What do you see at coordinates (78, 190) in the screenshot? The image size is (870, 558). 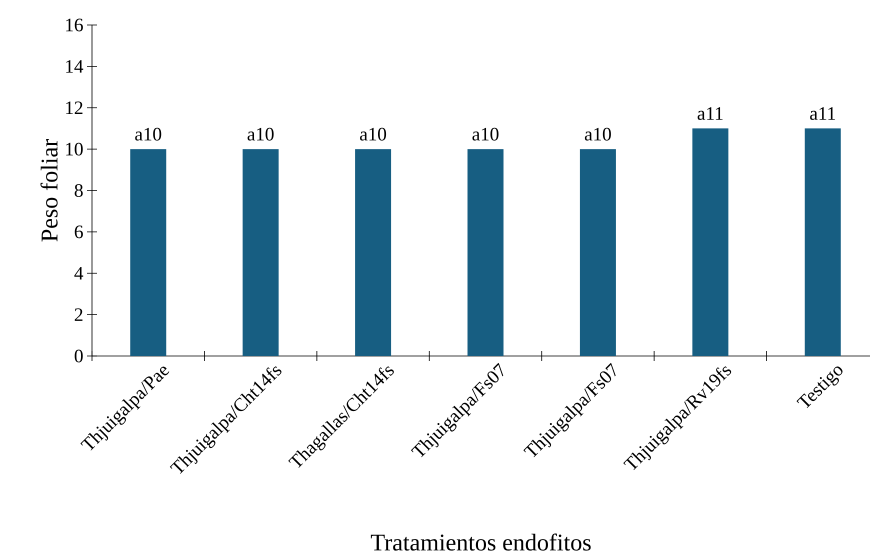 I see `y-tick-label: 8` at bounding box center [78, 190].